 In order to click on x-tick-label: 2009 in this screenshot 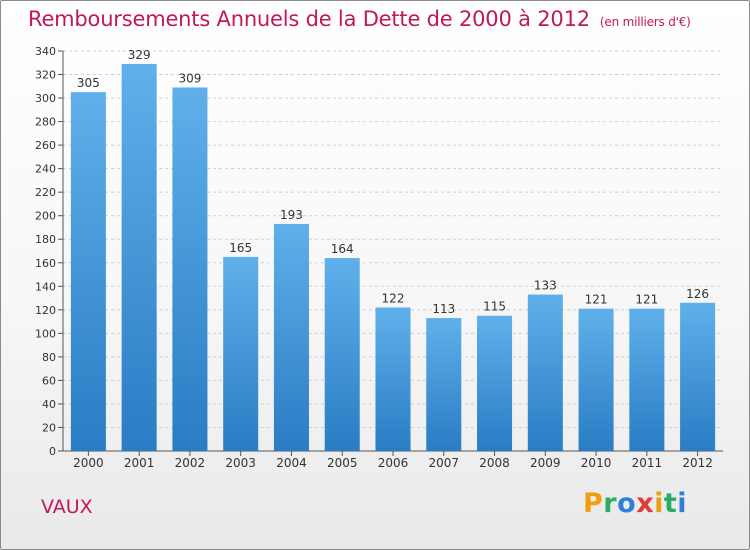, I will do `click(545, 463)`.